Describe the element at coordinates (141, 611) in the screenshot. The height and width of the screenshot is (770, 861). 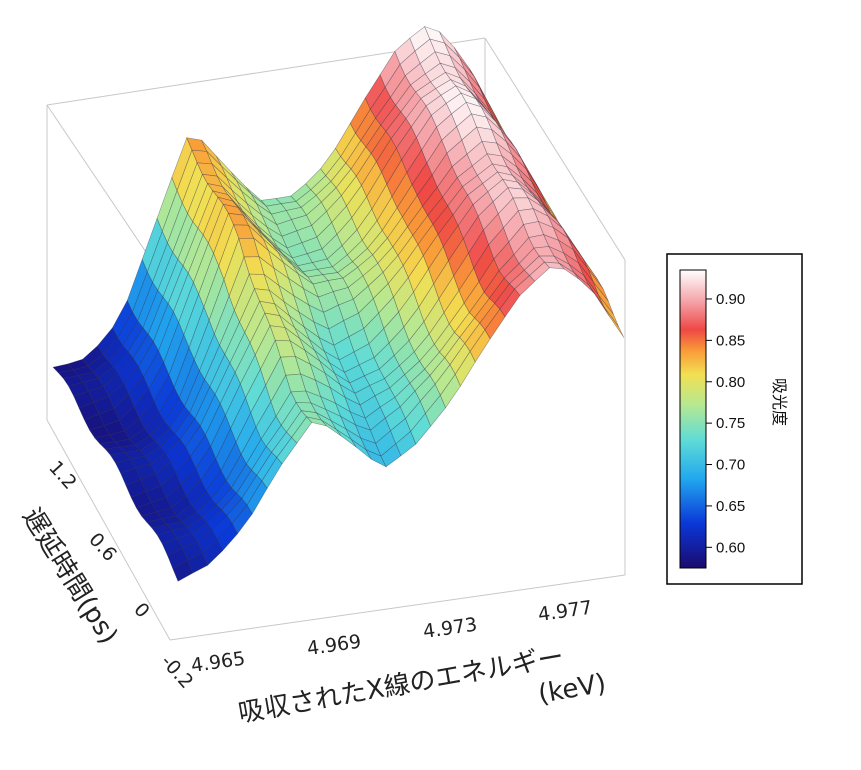
I see `y-tick-1: 0` at that location.